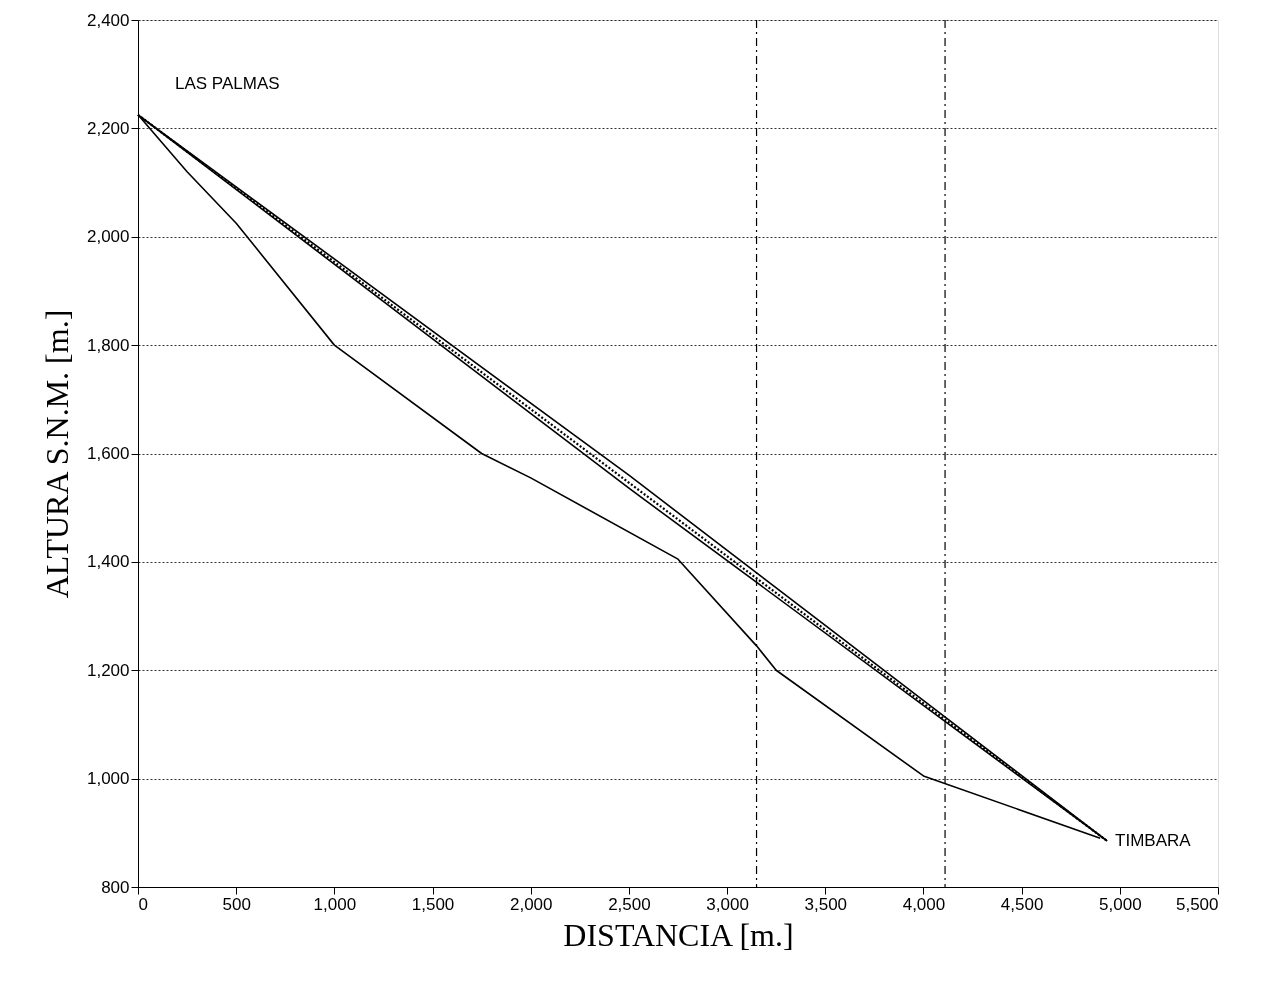 The width and height of the screenshot is (1273, 982). I want to click on x-tick-label: 0, so click(143, 904).